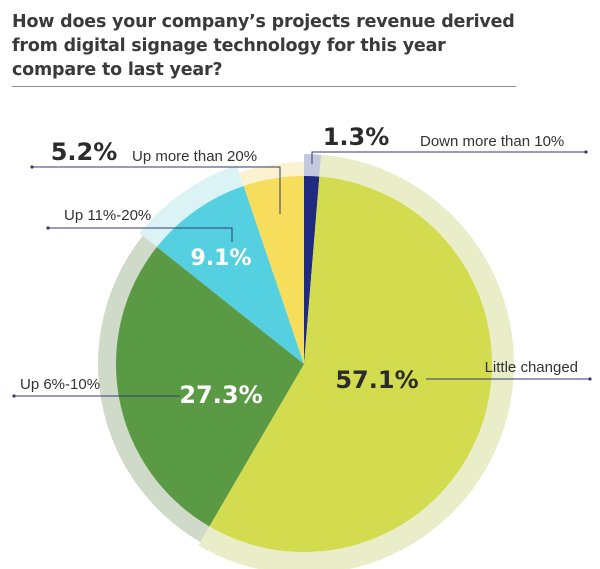 This screenshot has height=569, width=600. I want to click on category-label-up-more-than-20: Up more than 20%, so click(194, 156).